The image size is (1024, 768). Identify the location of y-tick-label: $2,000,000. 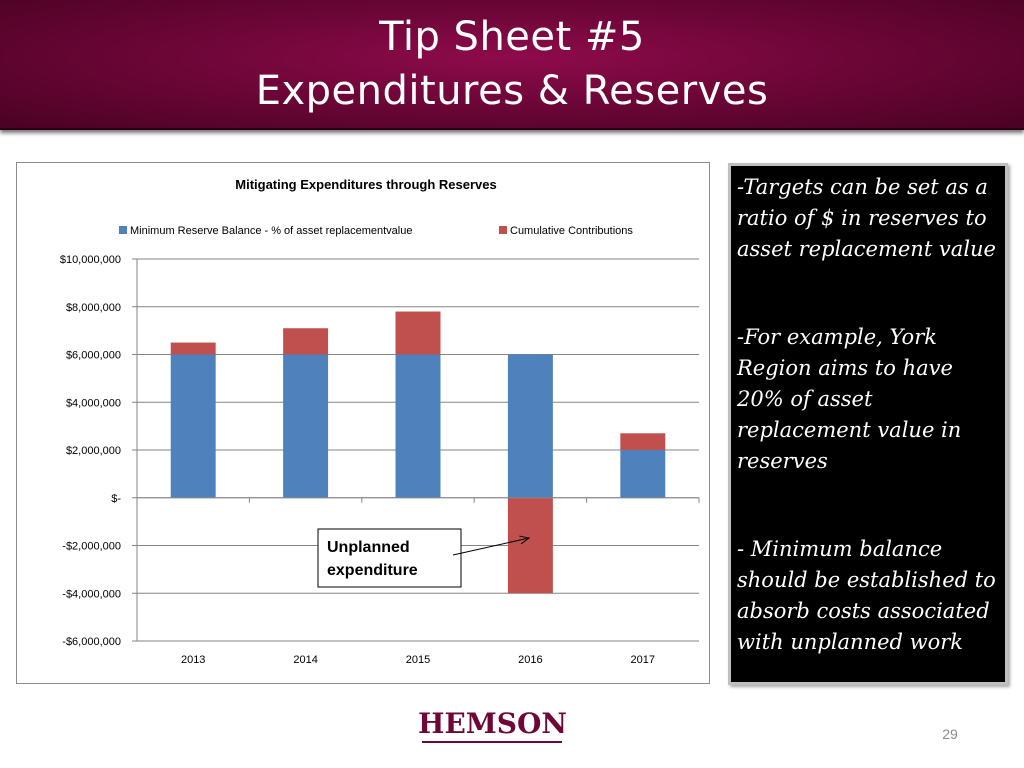
(93, 451).